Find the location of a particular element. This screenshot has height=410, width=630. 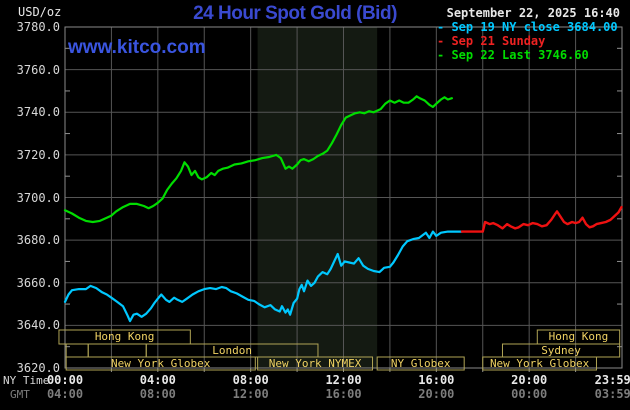

session-label: London is located at coordinates (232, 351).